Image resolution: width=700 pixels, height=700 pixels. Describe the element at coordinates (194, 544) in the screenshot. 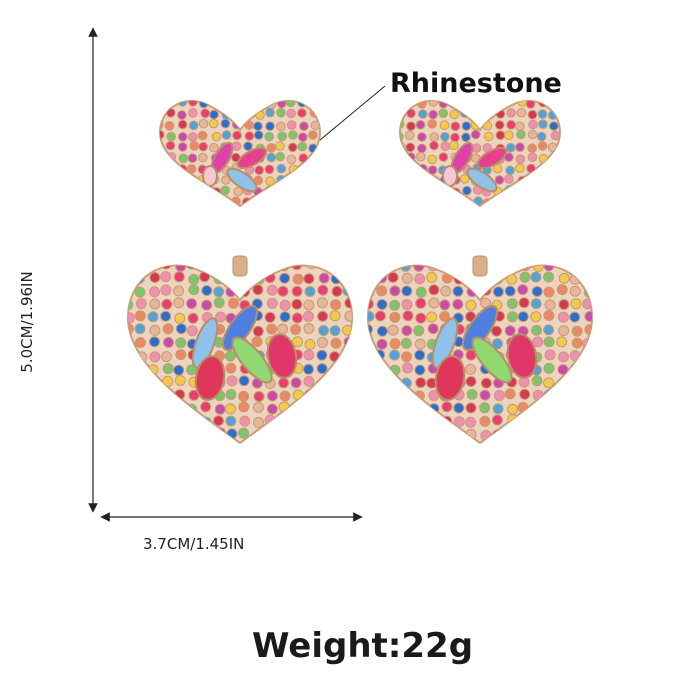

I see `width-dimension-label: 3.7CM/1.45IN` at that location.